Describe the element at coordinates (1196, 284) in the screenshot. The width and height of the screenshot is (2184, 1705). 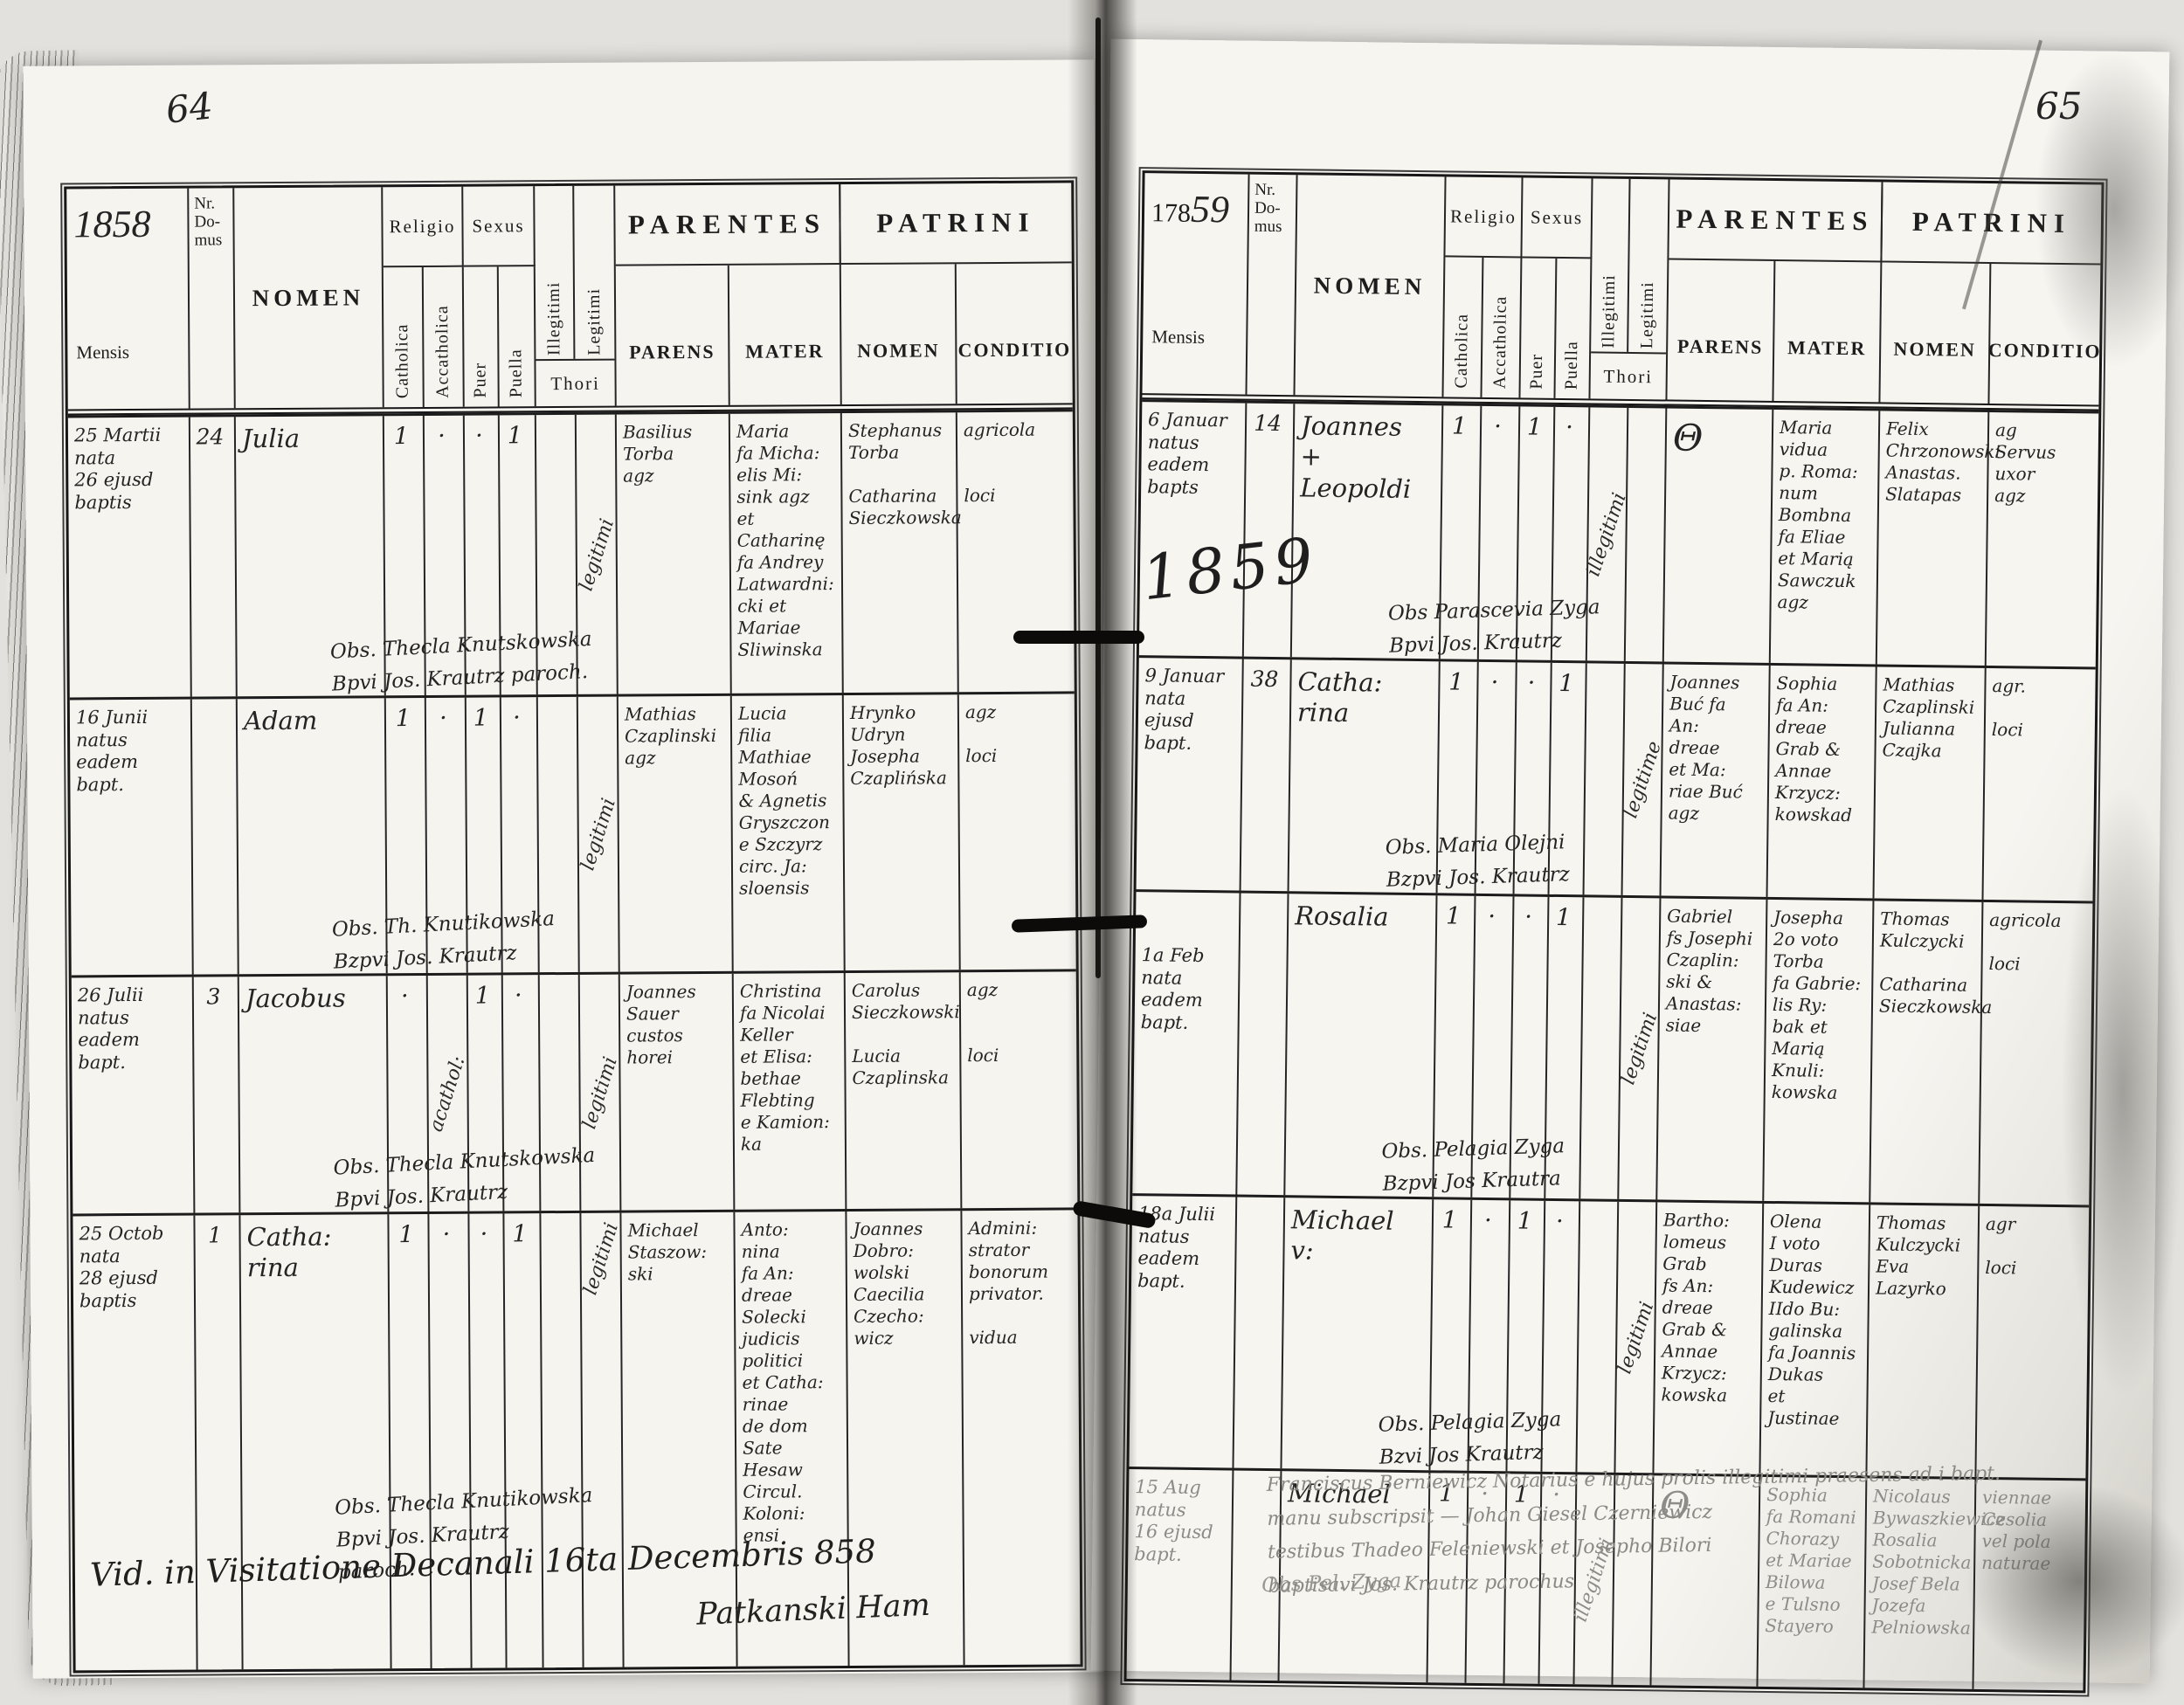
I see `header-mensis-cell: 17859 Mensis` at that location.